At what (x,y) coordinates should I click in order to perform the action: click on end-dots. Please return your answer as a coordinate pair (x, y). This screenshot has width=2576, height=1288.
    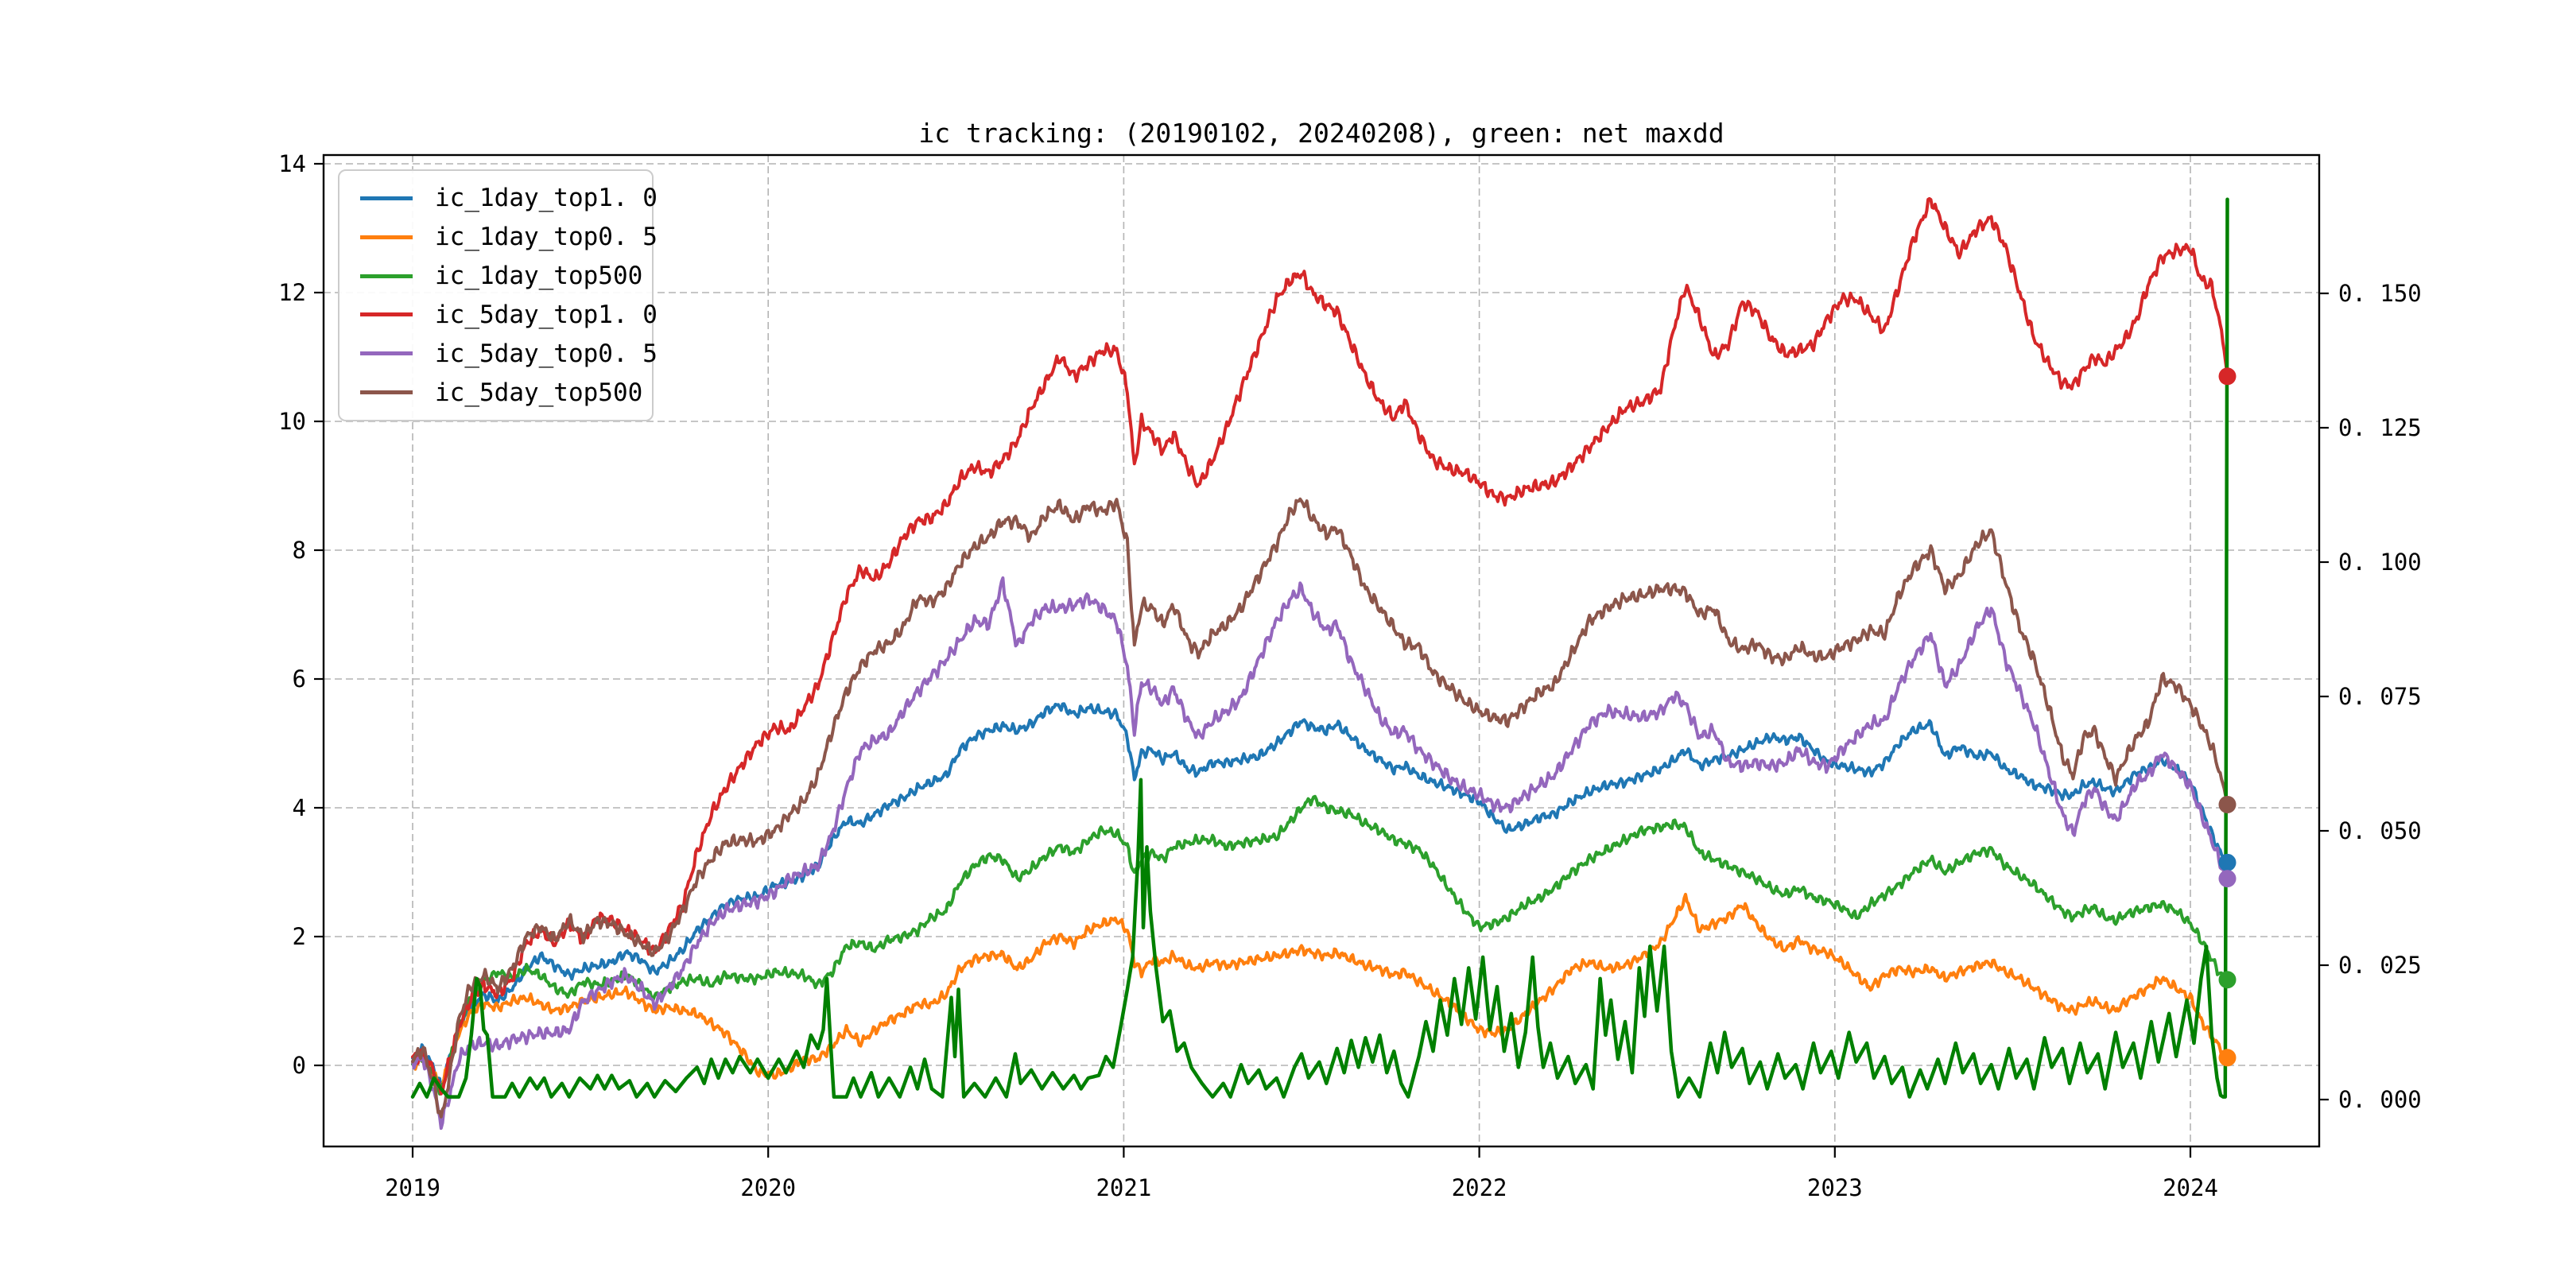
    Looking at the image, I should click on (2228, 717).